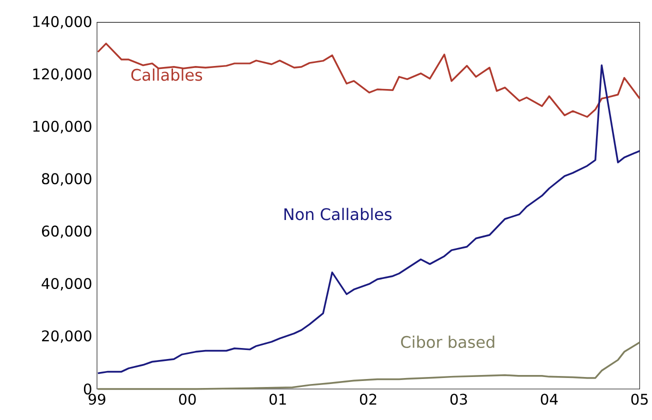 This screenshot has height=420, width=652. I want to click on y-tick-label: 140,000, so click(62, 22).